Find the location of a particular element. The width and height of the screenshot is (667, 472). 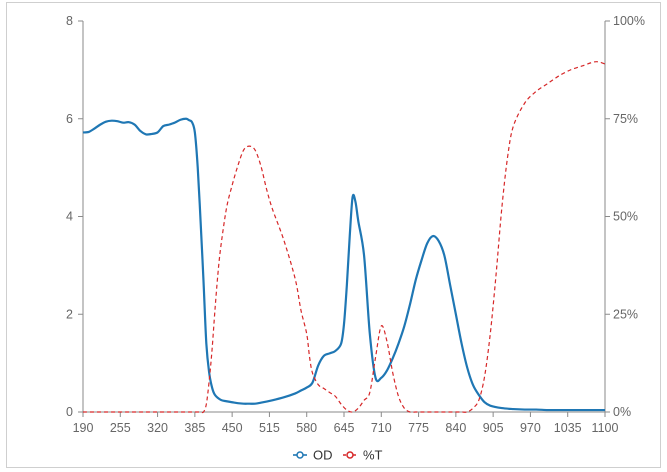

x-tick-label: 970 is located at coordinates (530, 428).